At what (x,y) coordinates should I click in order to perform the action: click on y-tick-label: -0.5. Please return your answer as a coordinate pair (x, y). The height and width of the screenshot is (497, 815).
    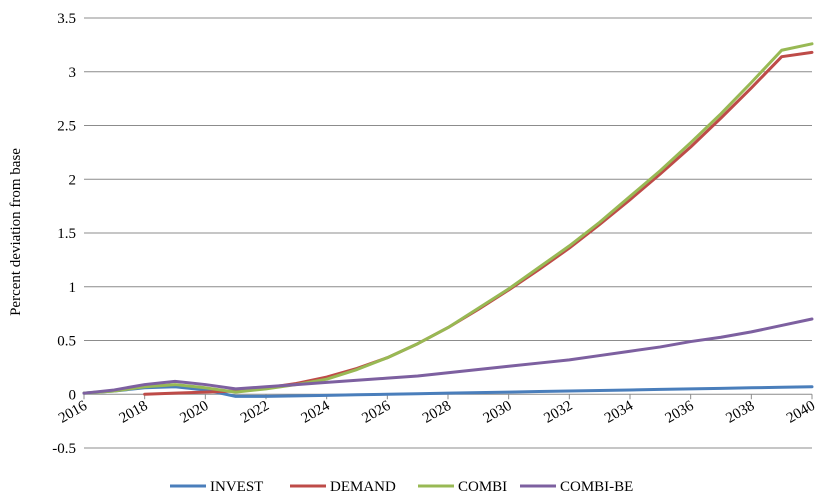
    Looking at the image, I should click on (64, 449).